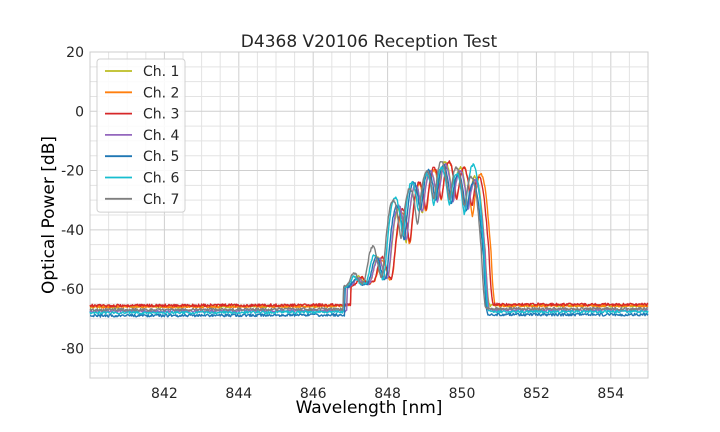 The width and height of the screenshot is (720, 432). I want to click on legend-box, so click(141, 135).